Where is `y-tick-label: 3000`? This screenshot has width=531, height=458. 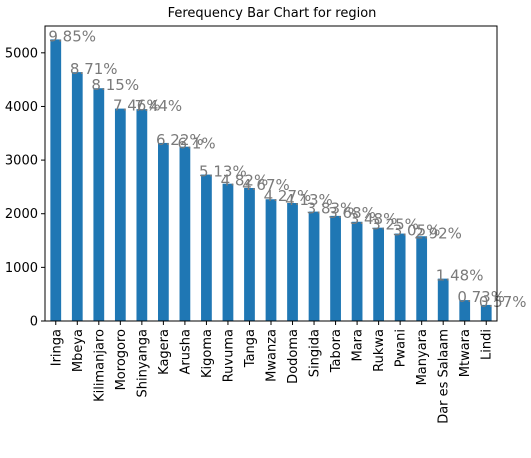 y-tick-label: 3000 is located at coordinates (21, 161).